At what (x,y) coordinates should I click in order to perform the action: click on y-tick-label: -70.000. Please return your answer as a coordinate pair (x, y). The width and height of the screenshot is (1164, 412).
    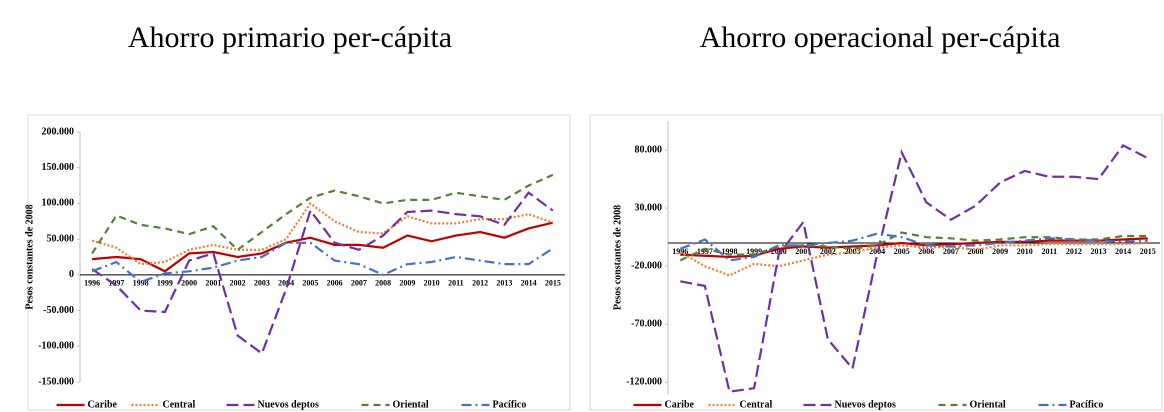
    Looking at the image, I should click on (646, 324).